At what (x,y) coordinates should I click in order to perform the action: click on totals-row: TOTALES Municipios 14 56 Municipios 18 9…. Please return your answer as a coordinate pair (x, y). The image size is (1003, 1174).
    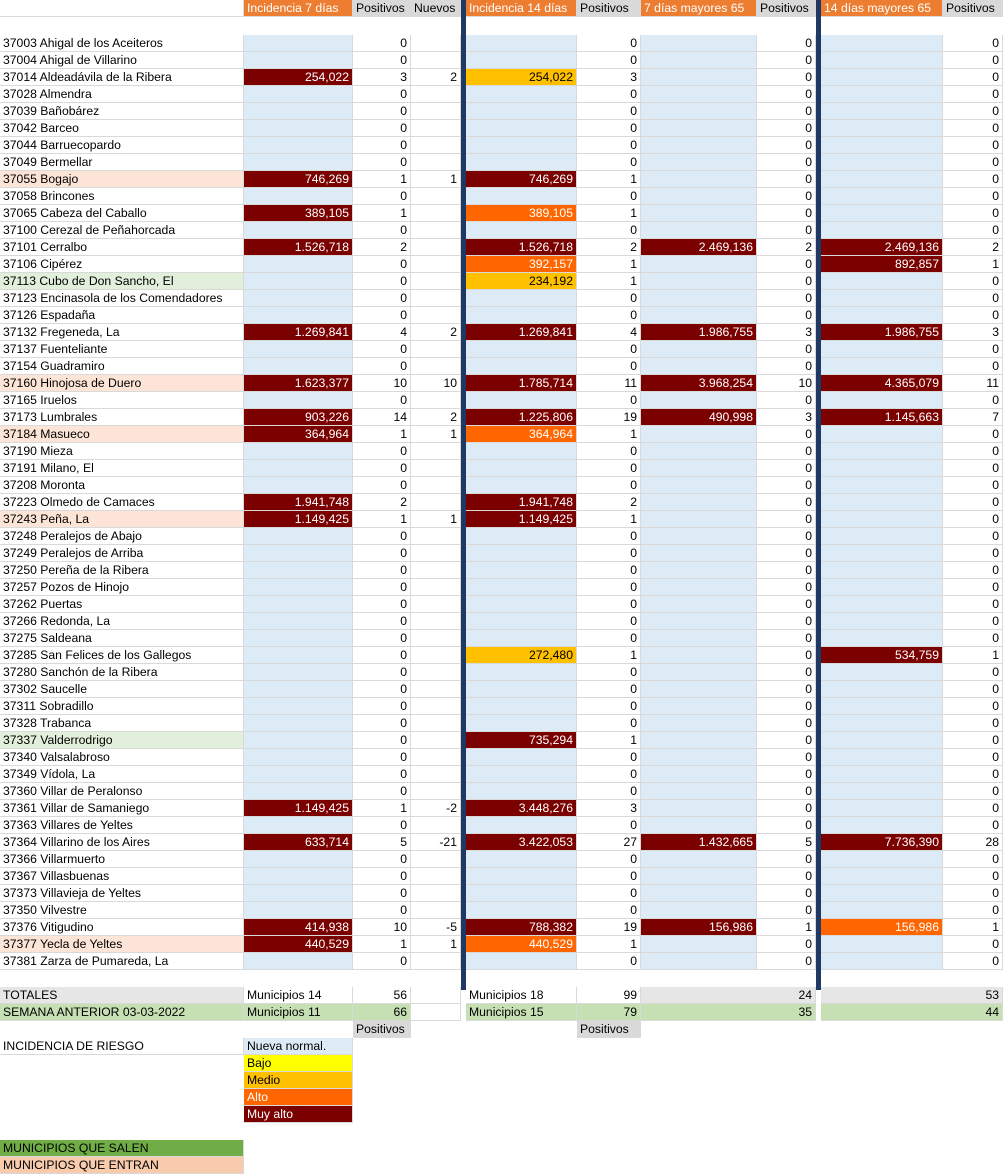
    Looking at the image, I should click on (501, 995).